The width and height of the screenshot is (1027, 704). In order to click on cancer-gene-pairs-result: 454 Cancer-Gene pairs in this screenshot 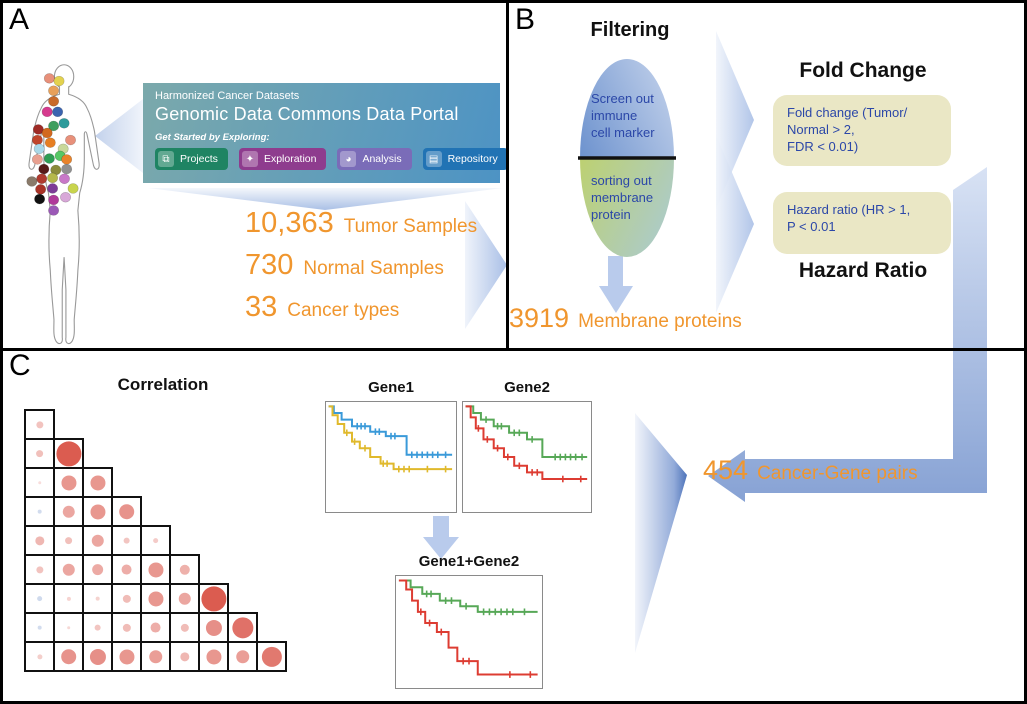, I will do `click(810, 470)`.